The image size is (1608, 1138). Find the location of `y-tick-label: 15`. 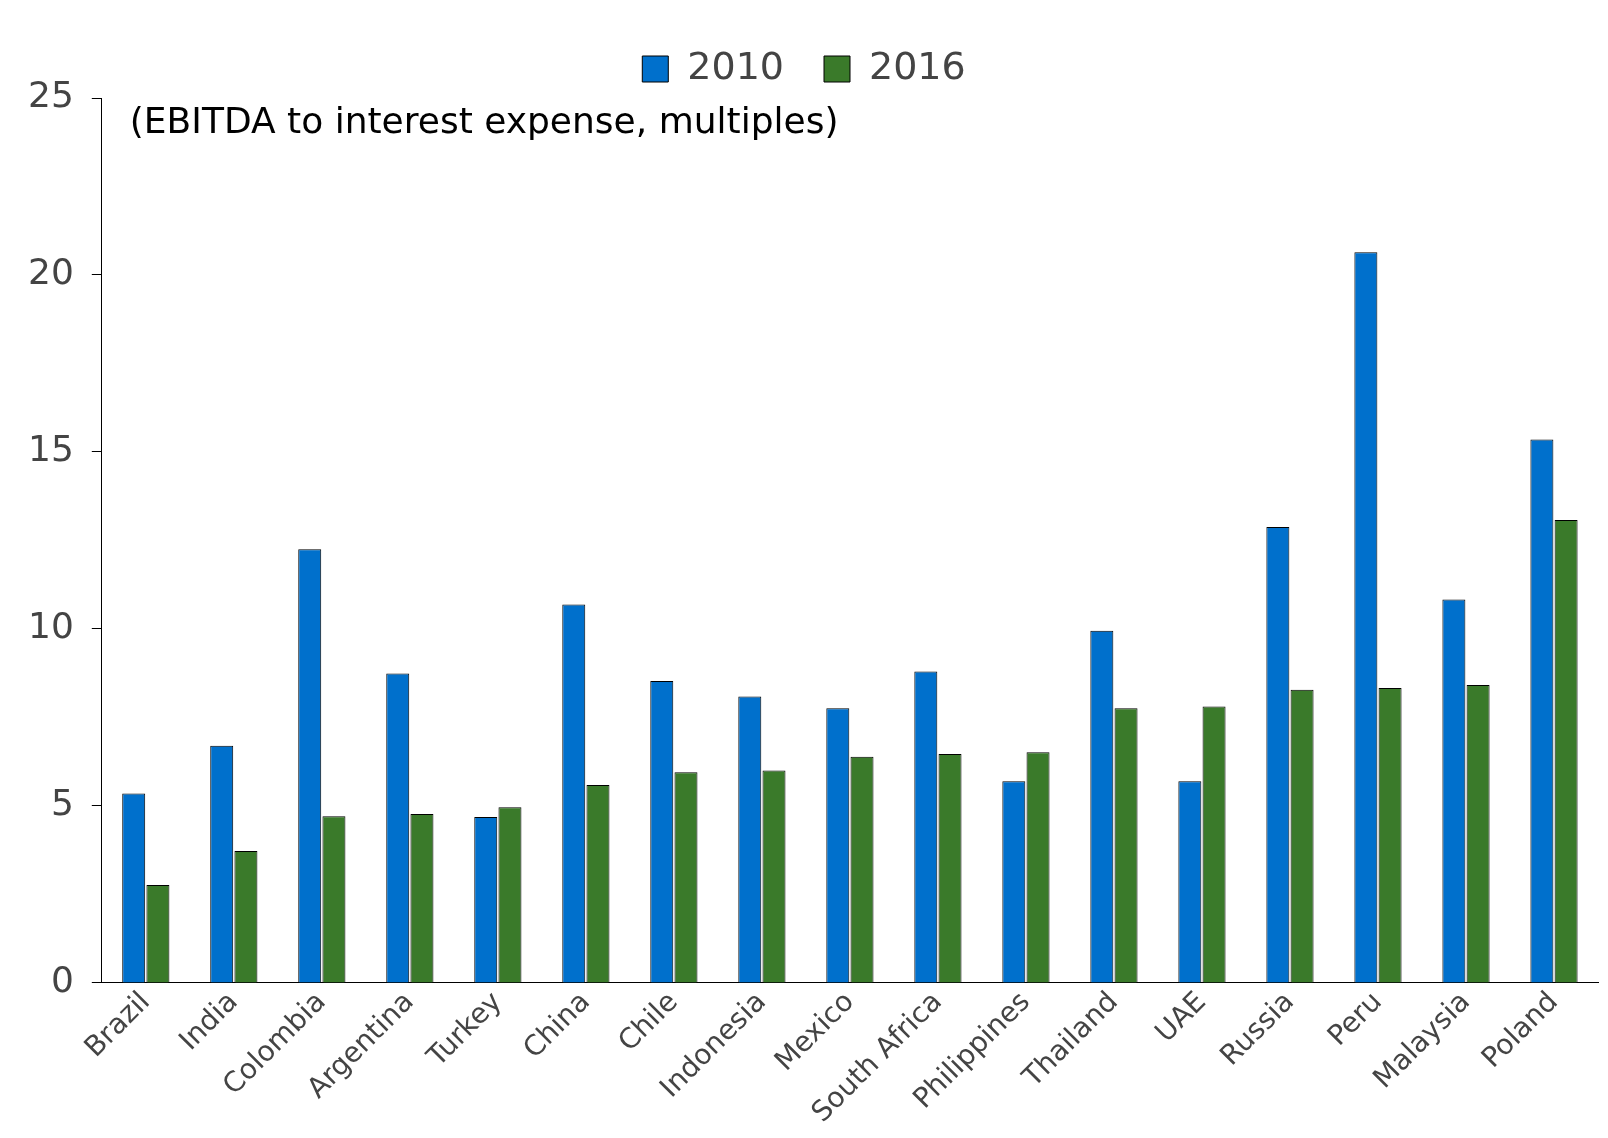

y-tick-label: 15 is located at coordinates (51, 449).